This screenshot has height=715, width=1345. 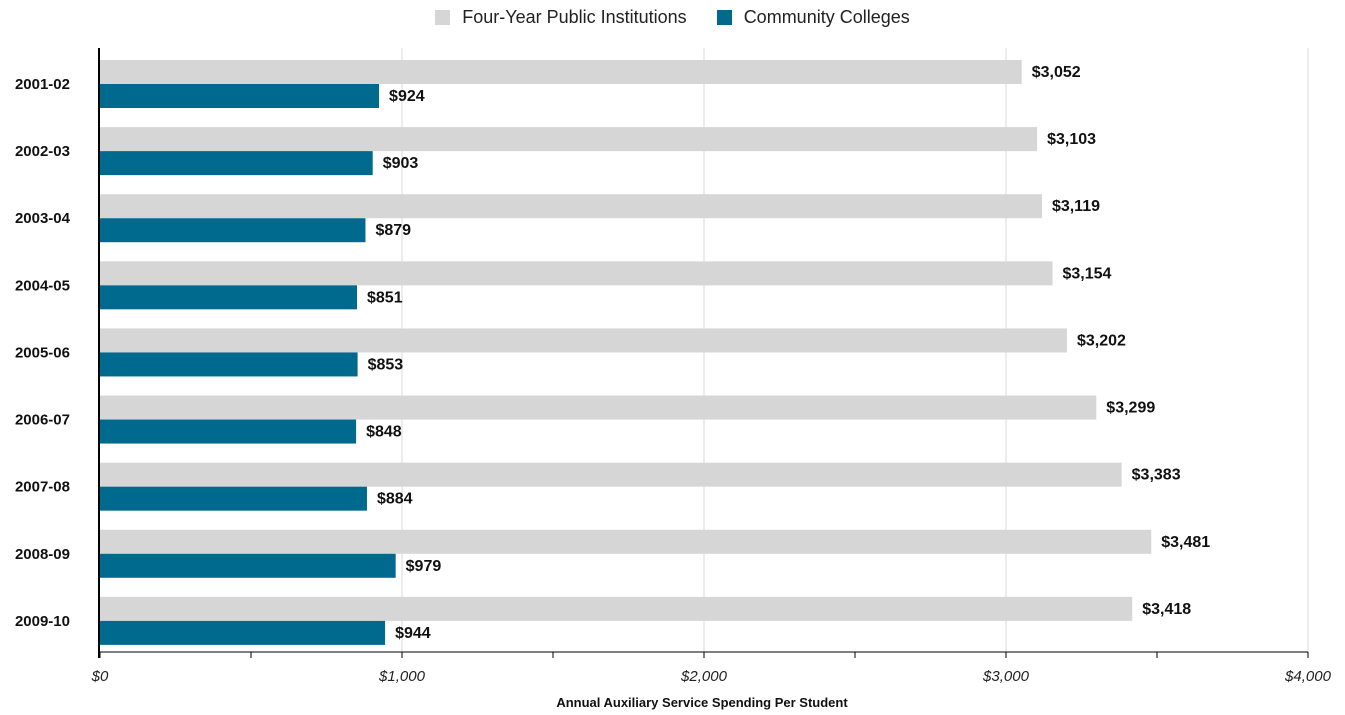 I want to click on legend-item-four-year: Four-Year Public Institutions, so click(x=561, y=17).